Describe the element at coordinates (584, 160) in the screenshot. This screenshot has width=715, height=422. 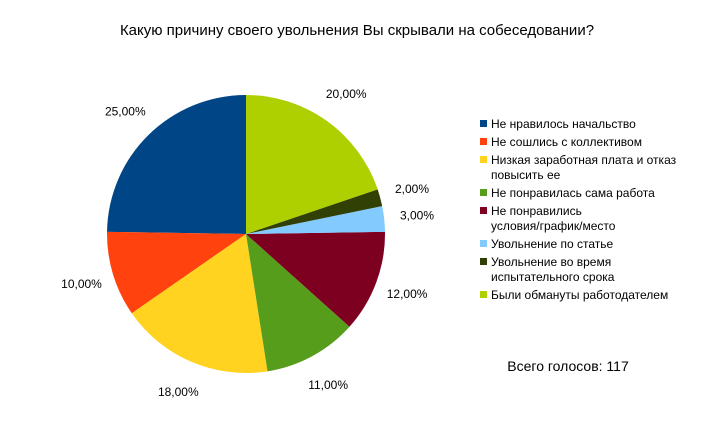
I see `legend-label: Низкая заработная плата и отказ` at that location.